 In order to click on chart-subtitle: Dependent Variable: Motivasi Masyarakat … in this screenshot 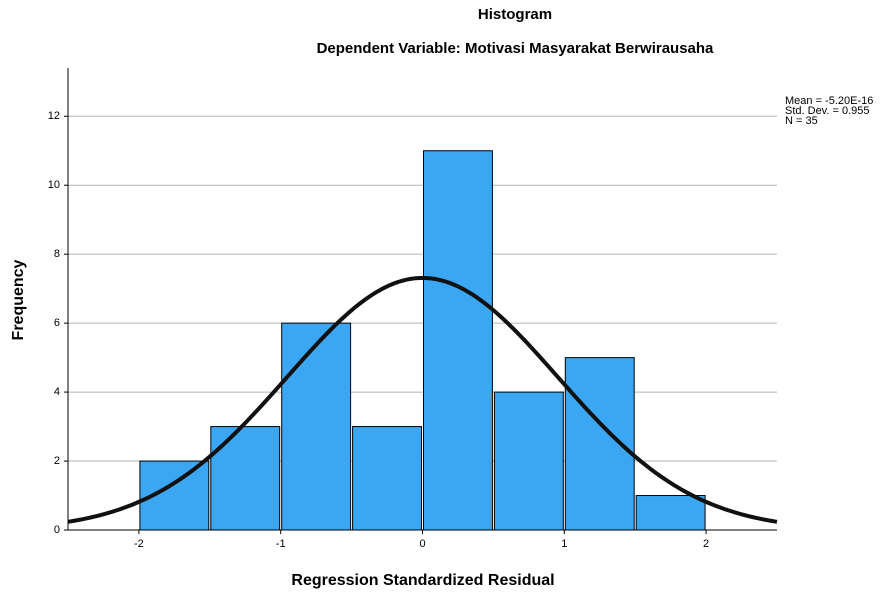, I will do `click(515, 48)`.